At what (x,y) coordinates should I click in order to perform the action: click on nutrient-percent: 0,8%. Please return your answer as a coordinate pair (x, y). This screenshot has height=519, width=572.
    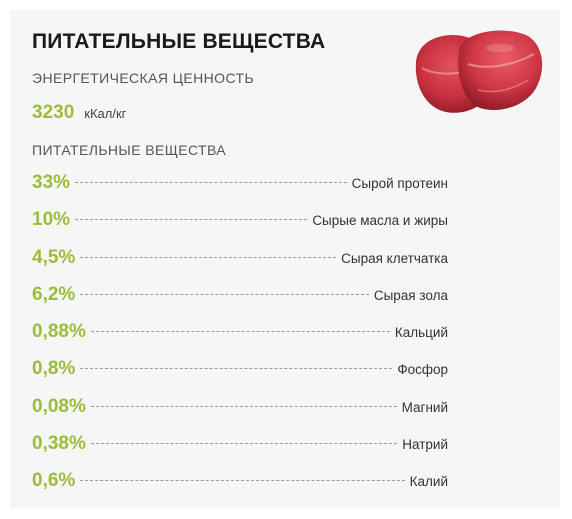
    Looking at the image, I should click on (54, 369).